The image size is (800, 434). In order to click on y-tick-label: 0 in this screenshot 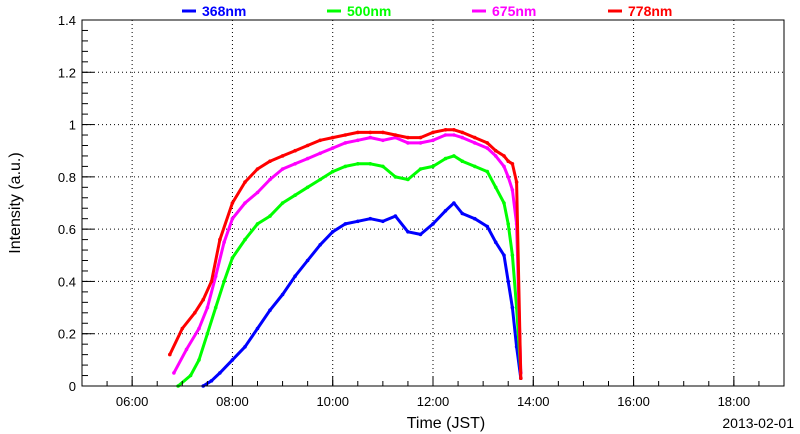, I will do `click(72, 386)`.